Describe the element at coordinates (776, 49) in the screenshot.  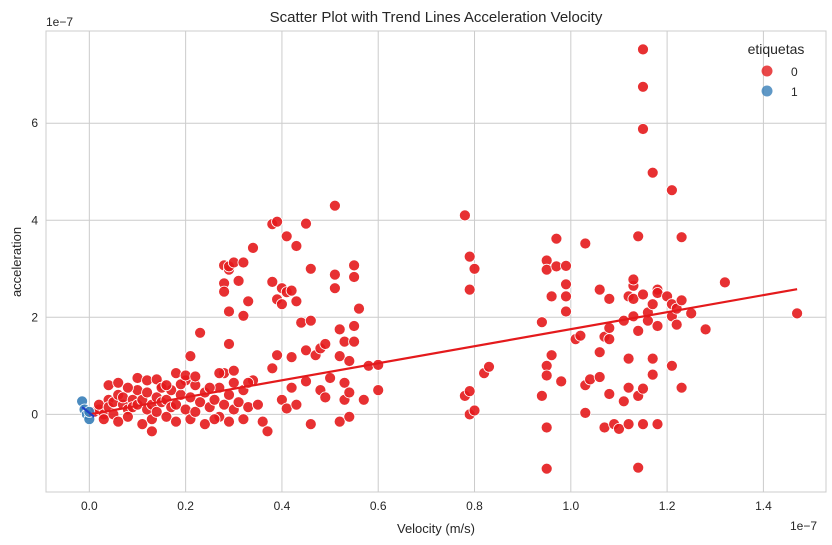
I see `legend-title: etiquetas` at that location.